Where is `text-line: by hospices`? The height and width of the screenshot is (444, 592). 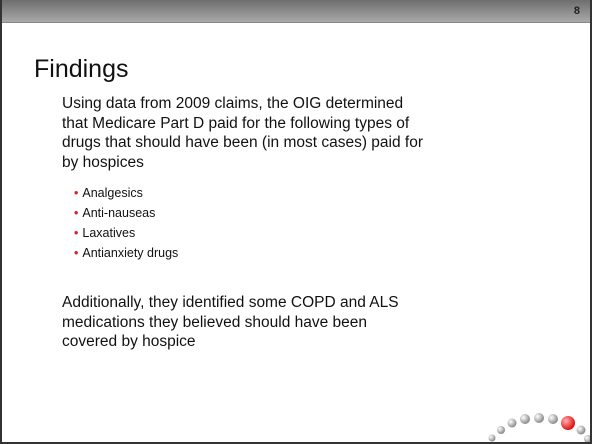 text-line: by hospices is located at coordinates (103, 162).